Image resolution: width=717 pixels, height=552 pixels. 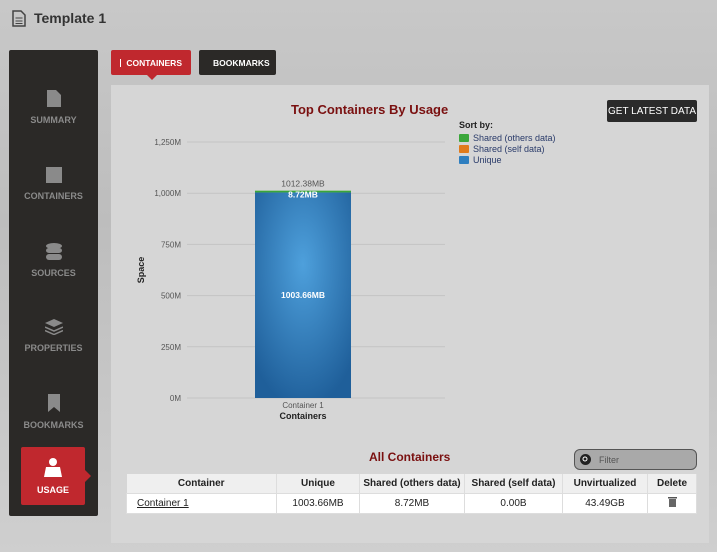 I want to click on y-tick-label: 1,250M, so click(x=167, y=142).